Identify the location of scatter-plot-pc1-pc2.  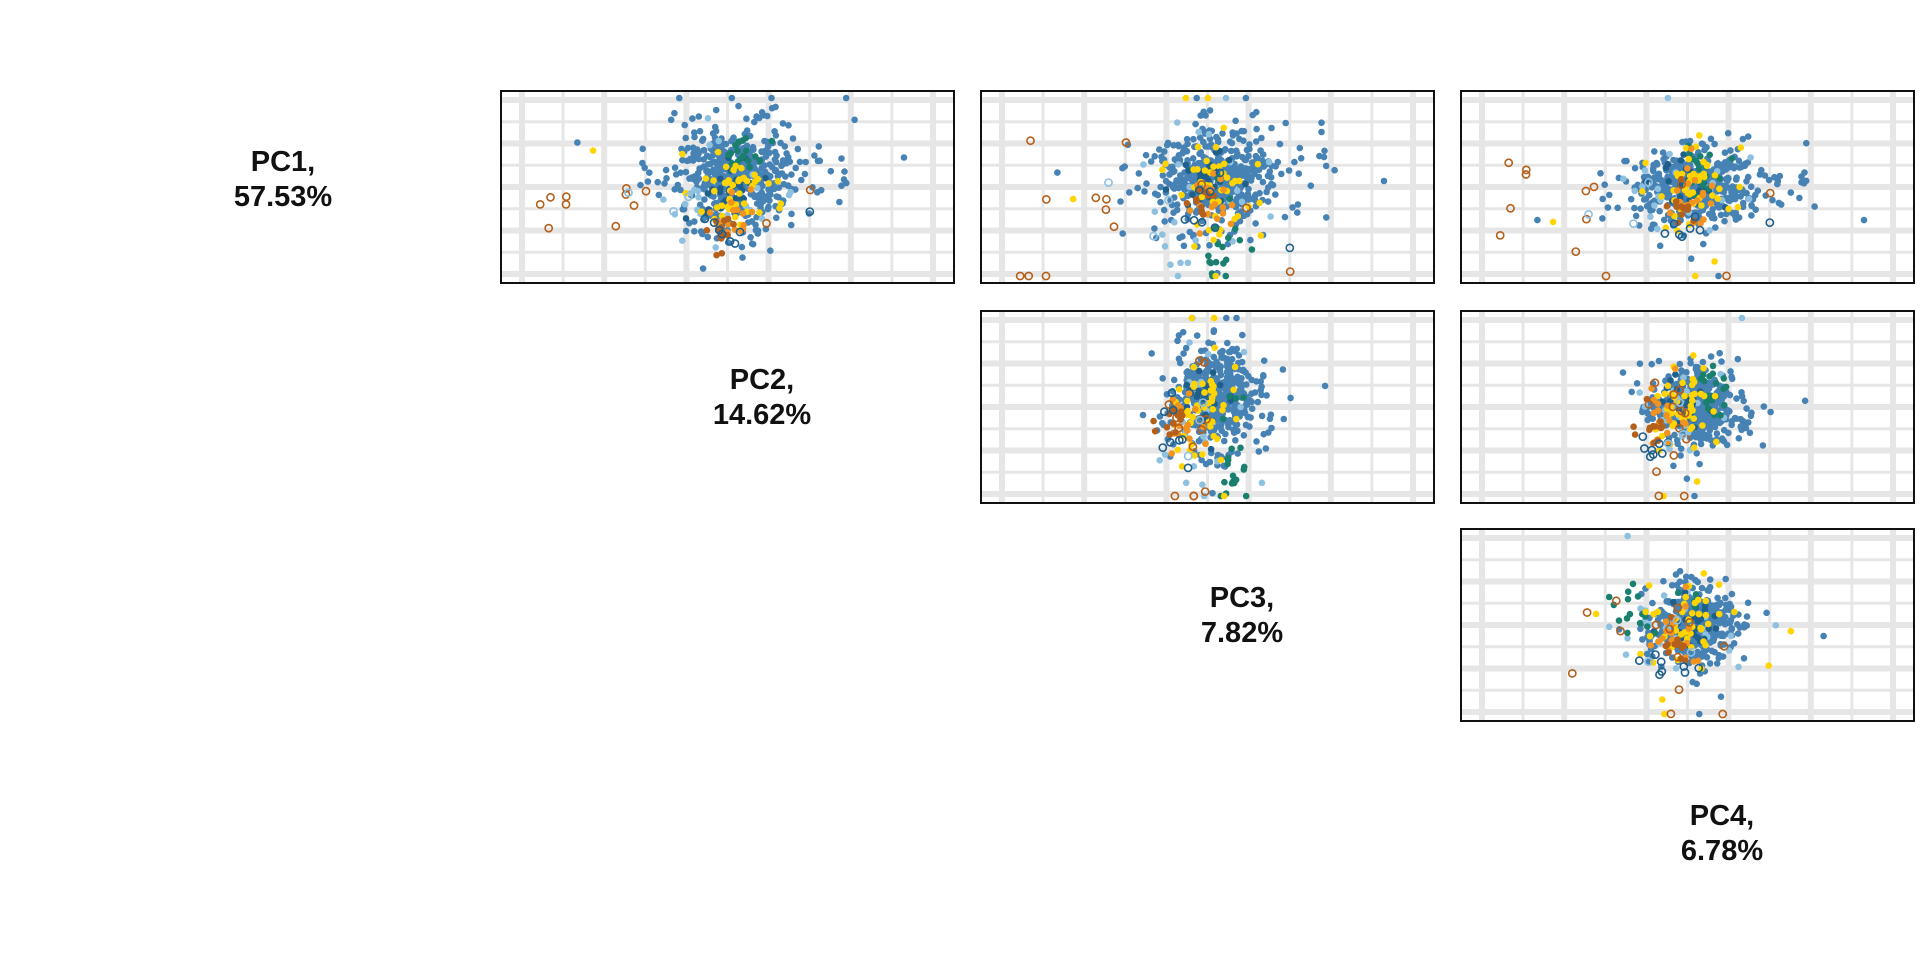
(727, 187).